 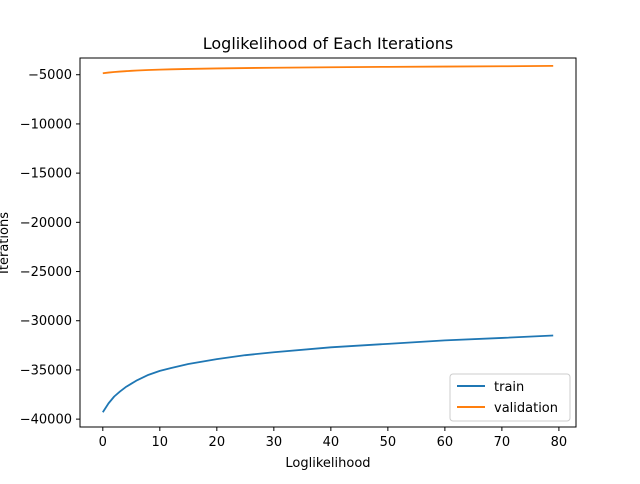 I want to click on y-axis-label: Iterations, so click(x=6, y=243).